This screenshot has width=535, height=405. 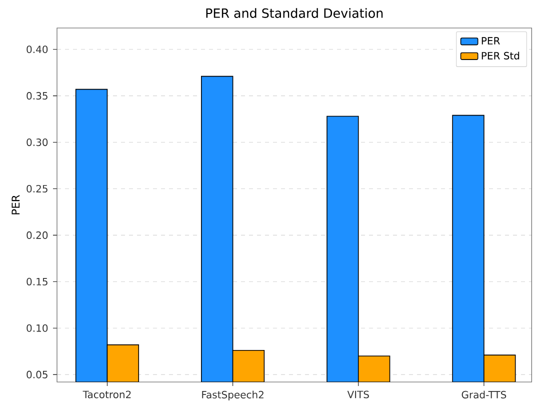 I want to click on y-tick-label: 0.25, so click(x=37, y=189).